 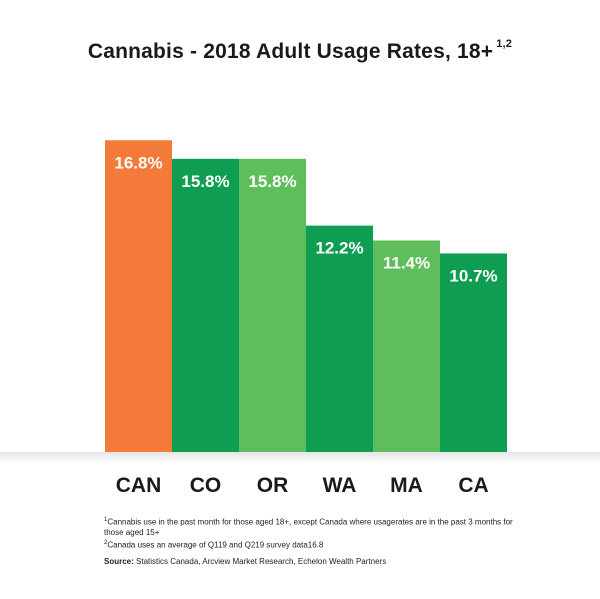 I want to click on category-label-or: OR, so click(x=273, y=485).